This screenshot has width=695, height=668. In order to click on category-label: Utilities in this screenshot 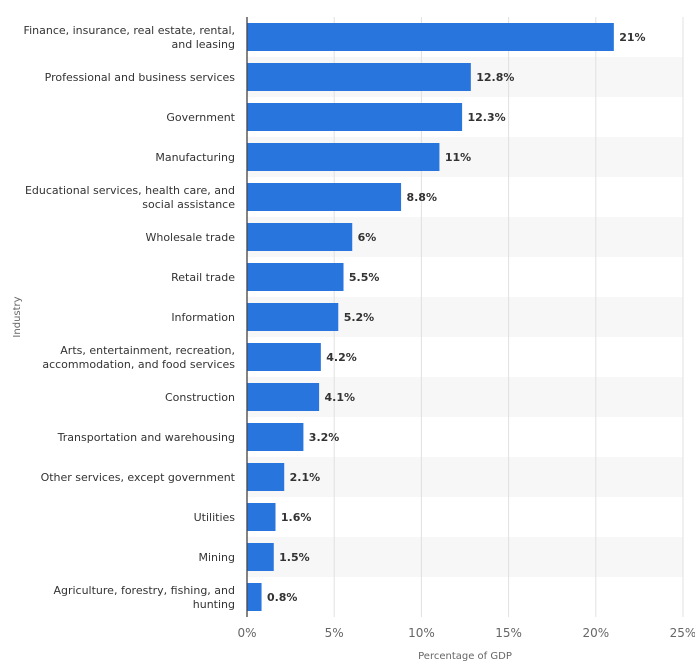, I will do `click(215, 517)`.